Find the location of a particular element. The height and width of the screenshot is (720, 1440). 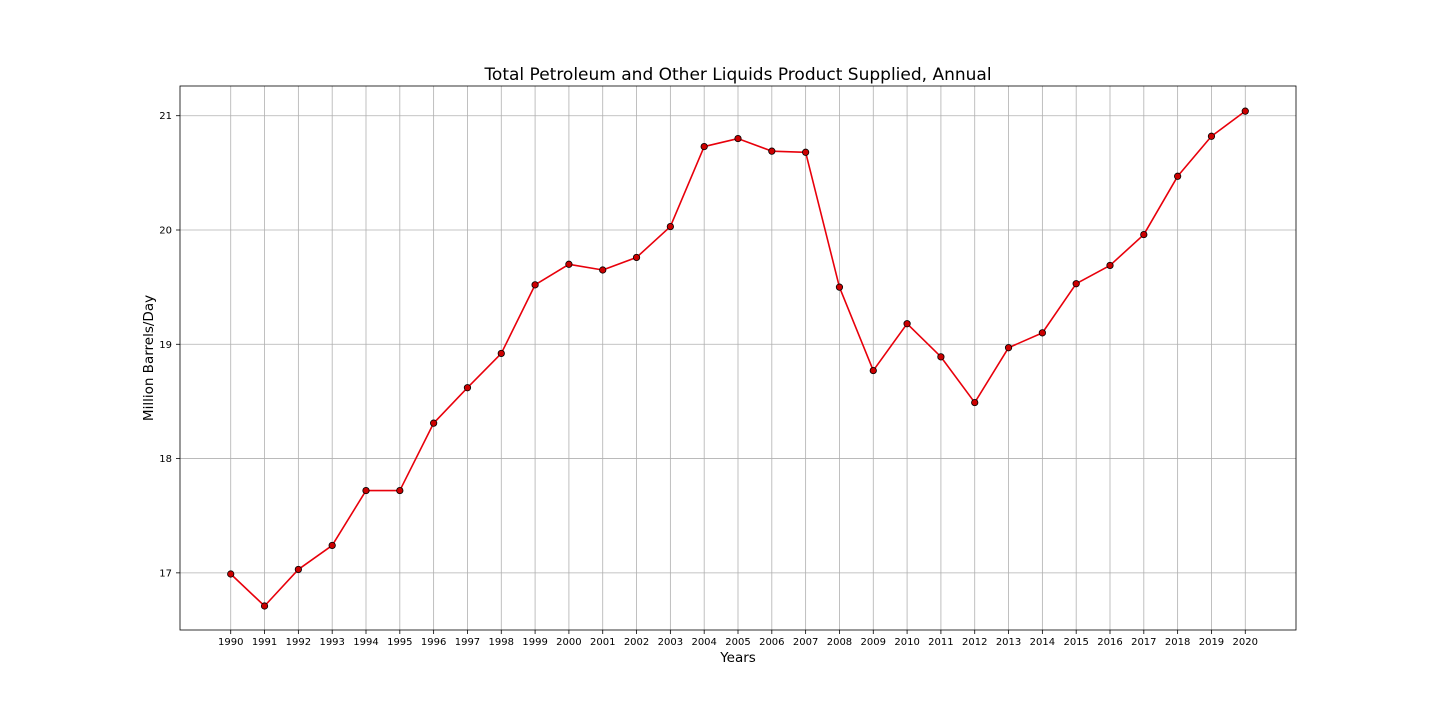

x-tick-label: 2011 is located at coordinates (940, 642).